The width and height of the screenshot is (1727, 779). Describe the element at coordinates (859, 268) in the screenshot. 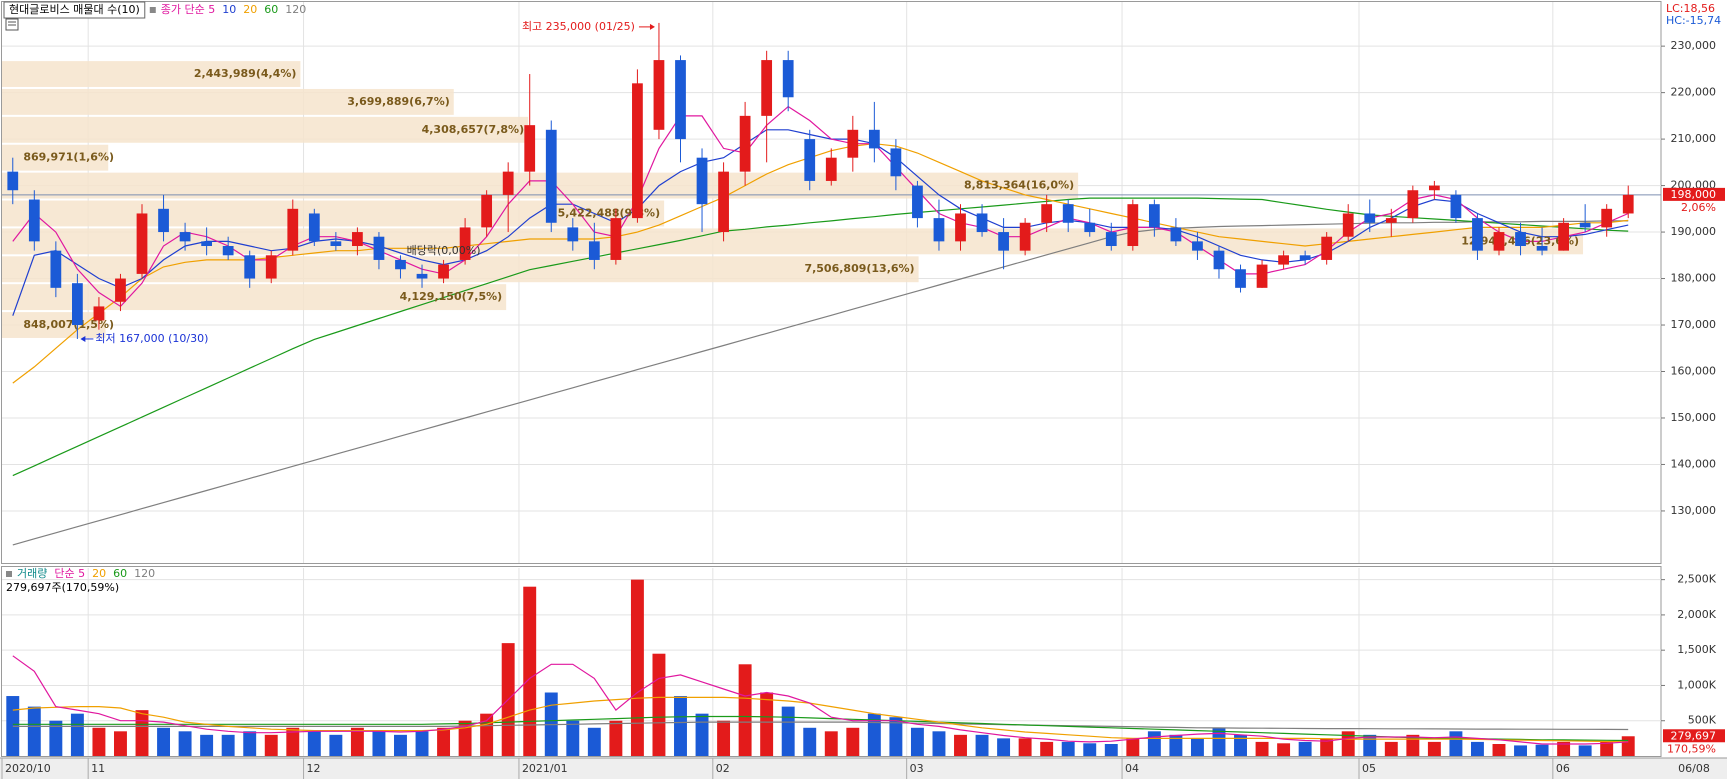

I see `profile-label: 7,506,809(13,6%)` at that location.